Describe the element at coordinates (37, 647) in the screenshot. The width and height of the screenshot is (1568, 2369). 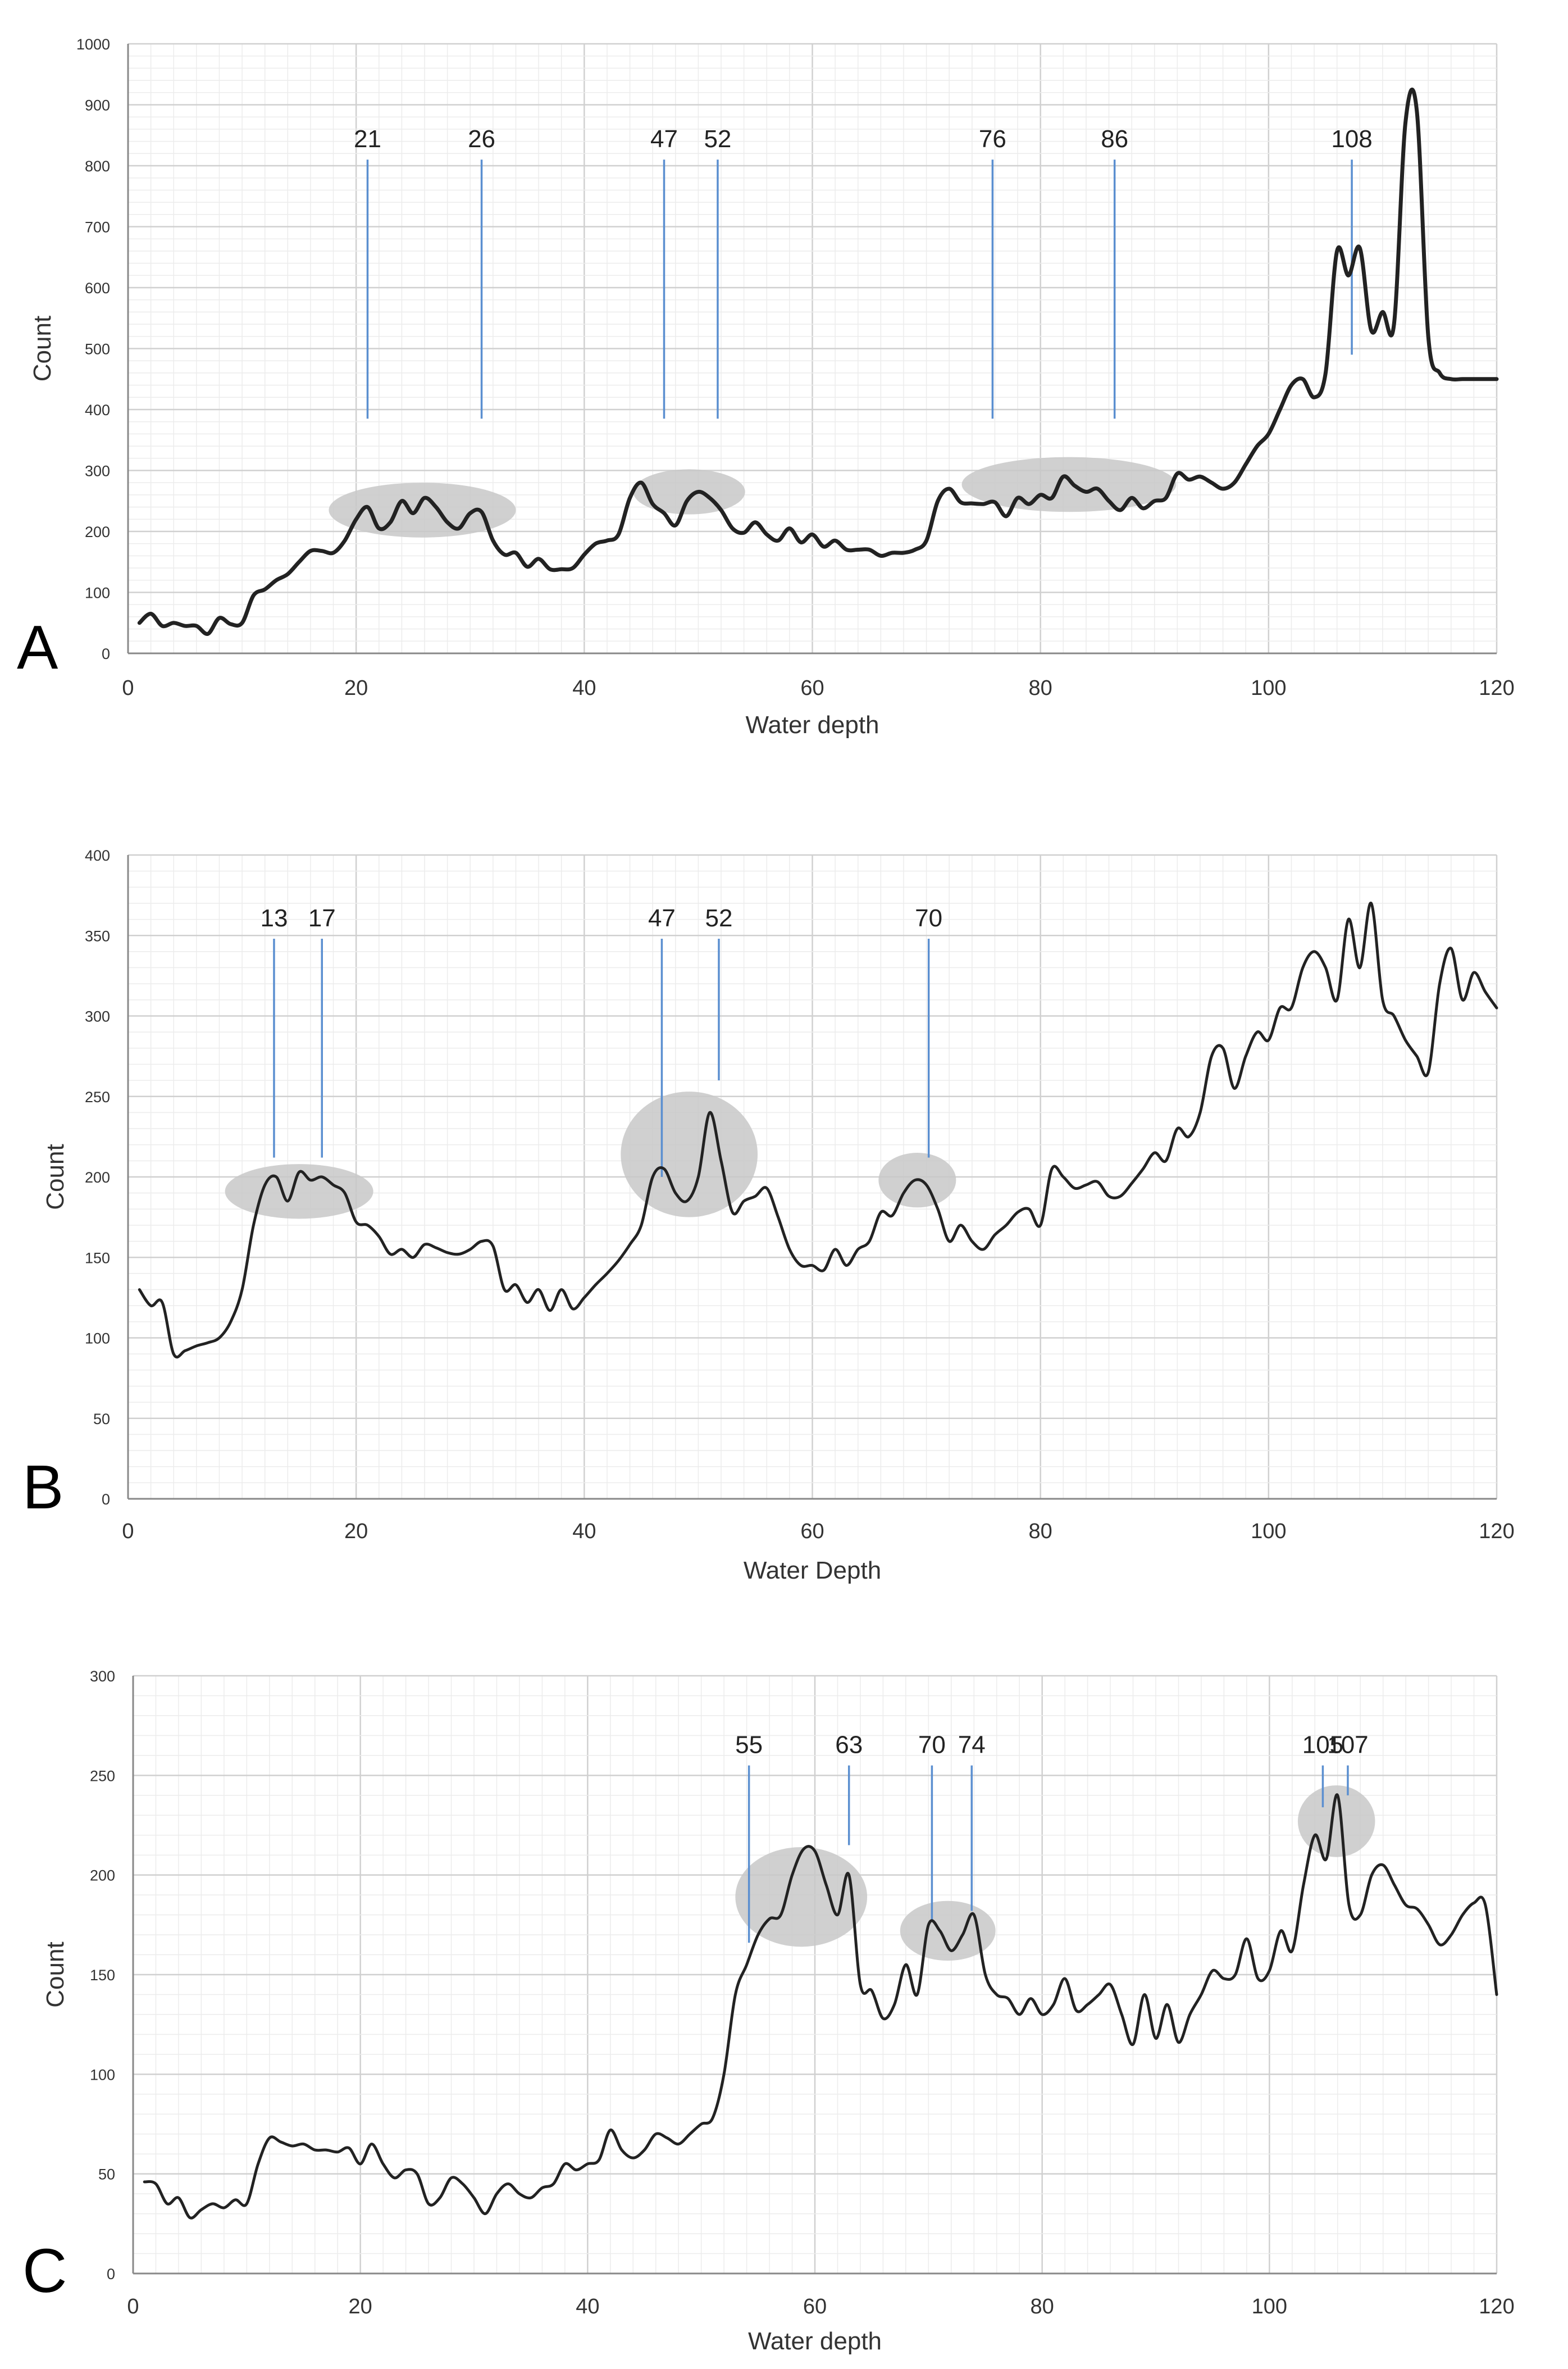
I see `panel-letter: A` at that location.